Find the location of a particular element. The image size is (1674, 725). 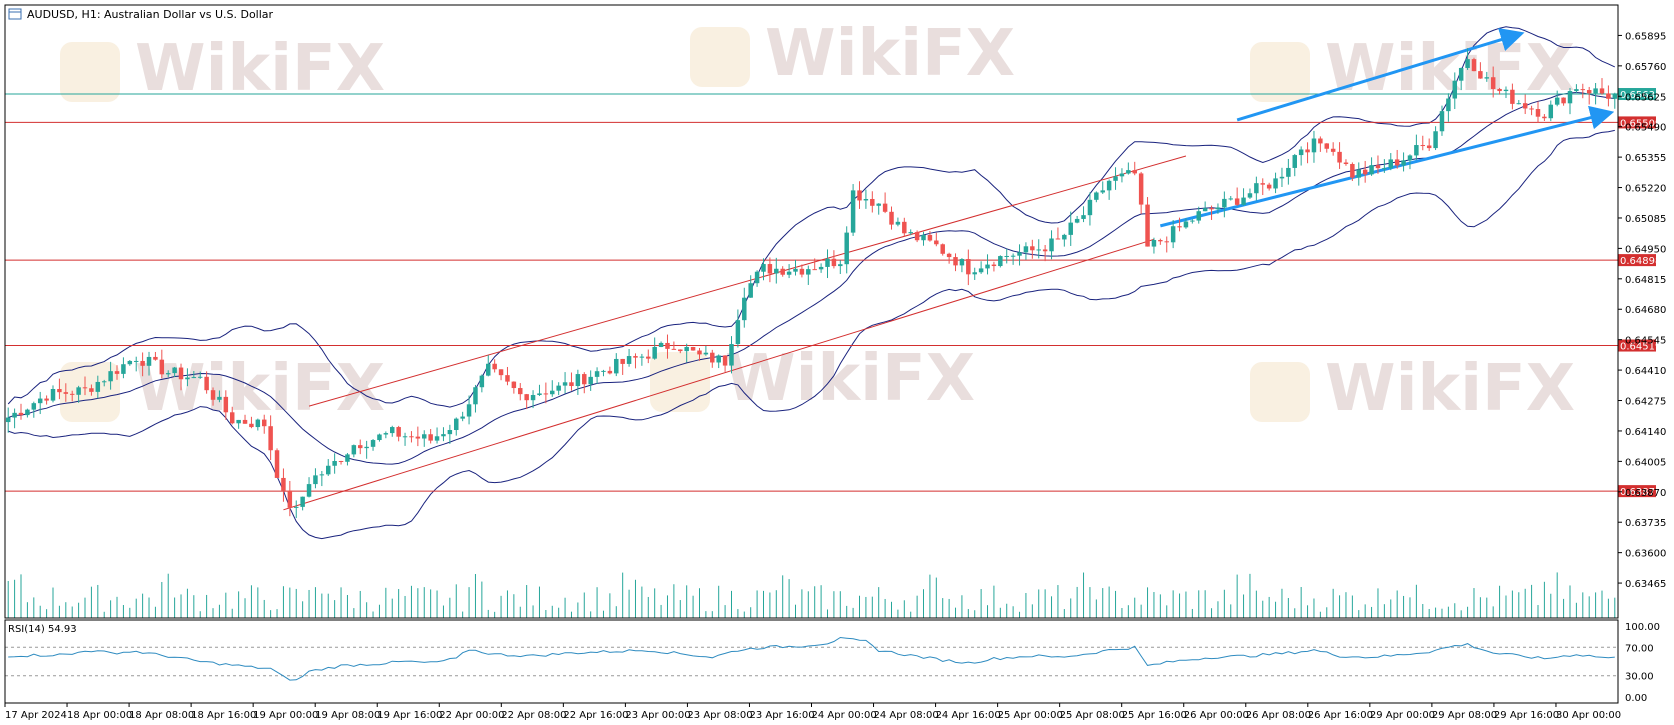

watermark-text: WikiFX is located at coordinates (260, 69).